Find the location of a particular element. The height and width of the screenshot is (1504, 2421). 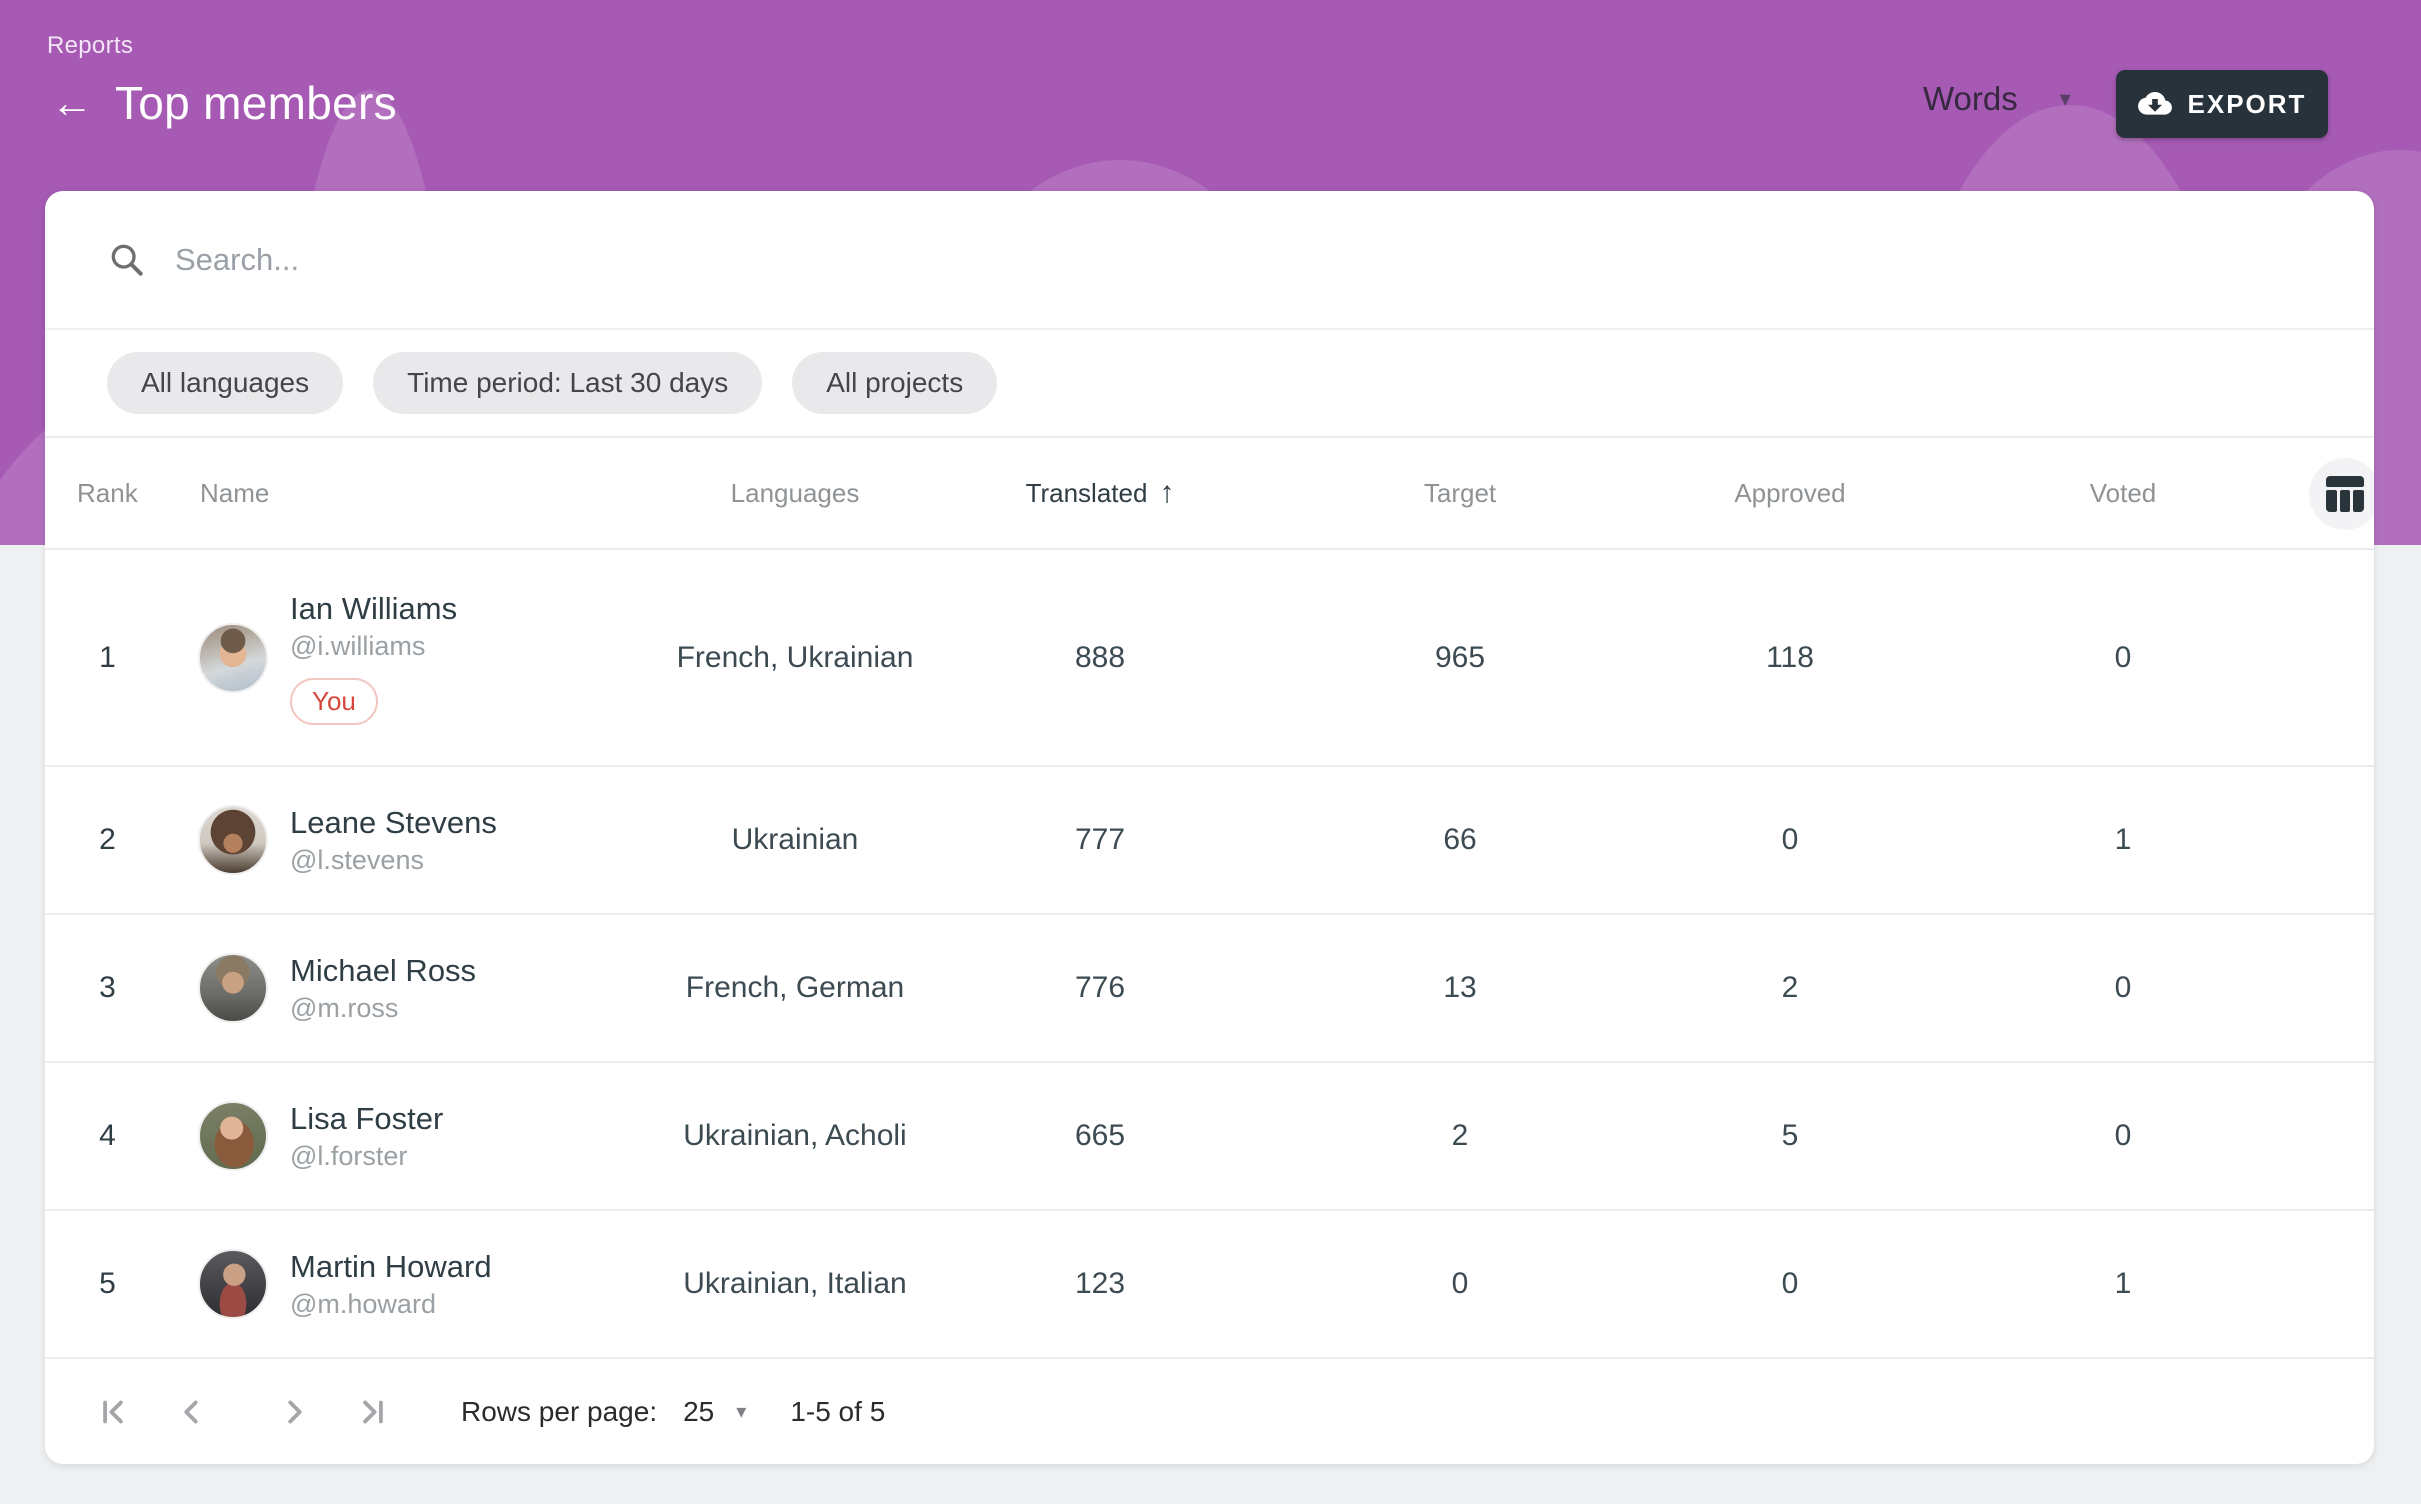

first-page-button is located at coordinates (113, 1412).